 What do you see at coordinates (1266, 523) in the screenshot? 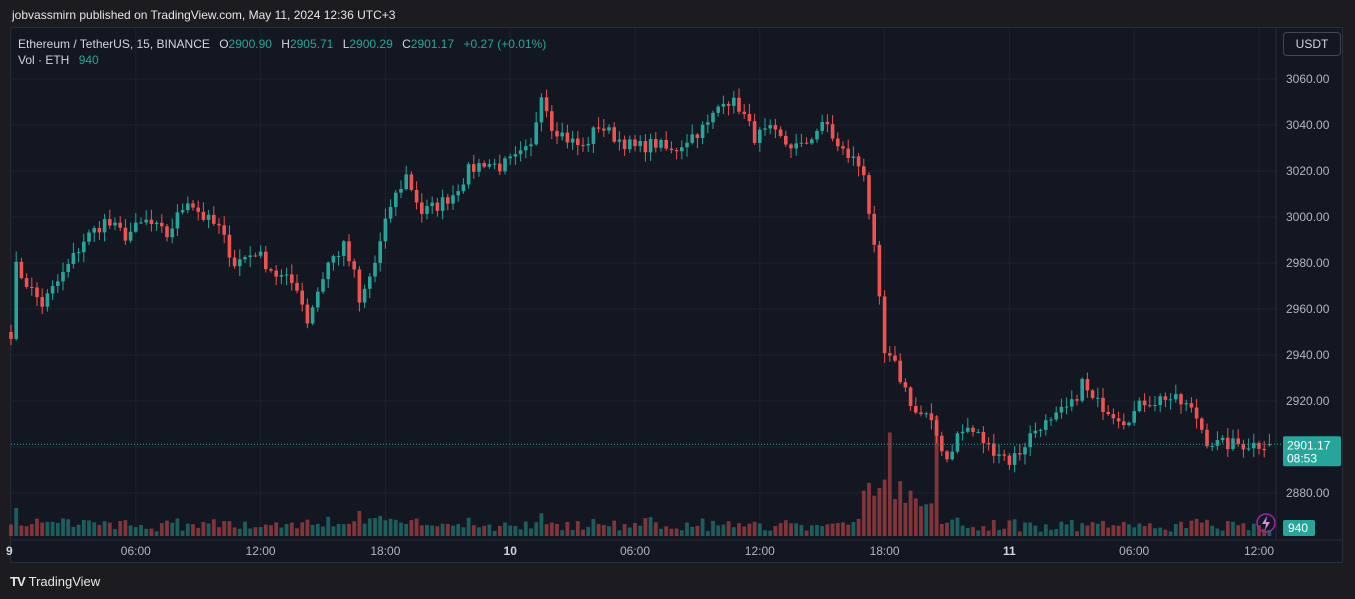
I see `flash-icon` at bounding box center [1266, 523].